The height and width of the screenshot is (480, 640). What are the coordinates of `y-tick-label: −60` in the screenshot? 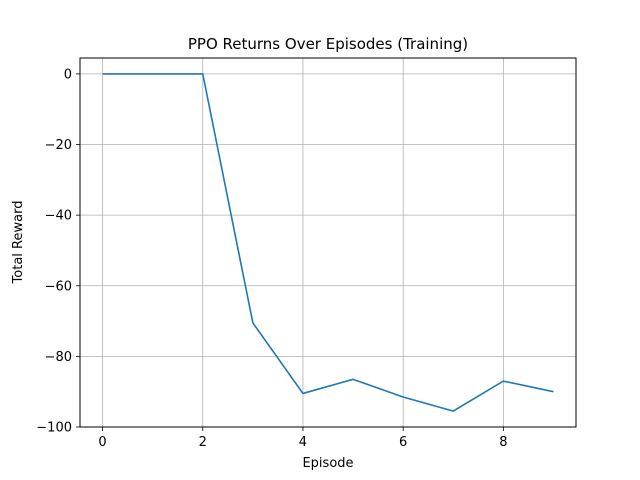 It's located at (58, 286).